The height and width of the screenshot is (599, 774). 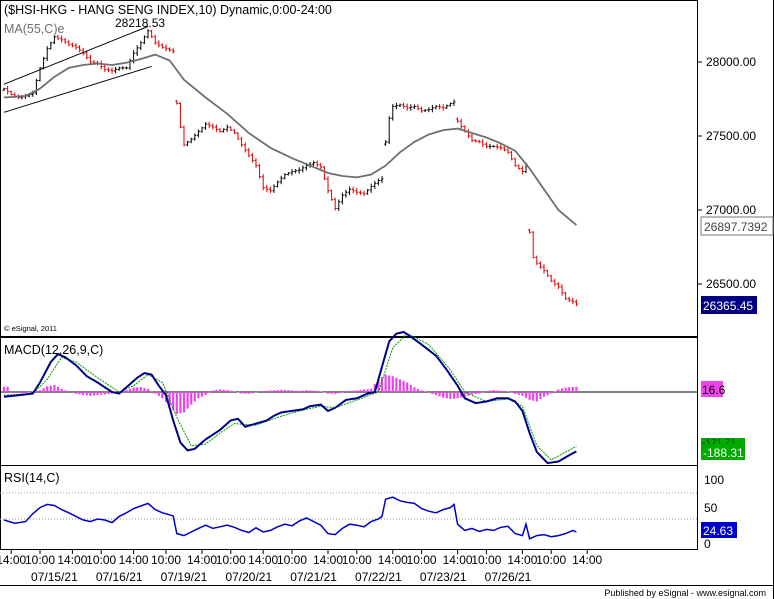 What do you see at coordinates (77, 89) in the screenshot?
I see `channel-lower-line` at bounding box center [77, 89].